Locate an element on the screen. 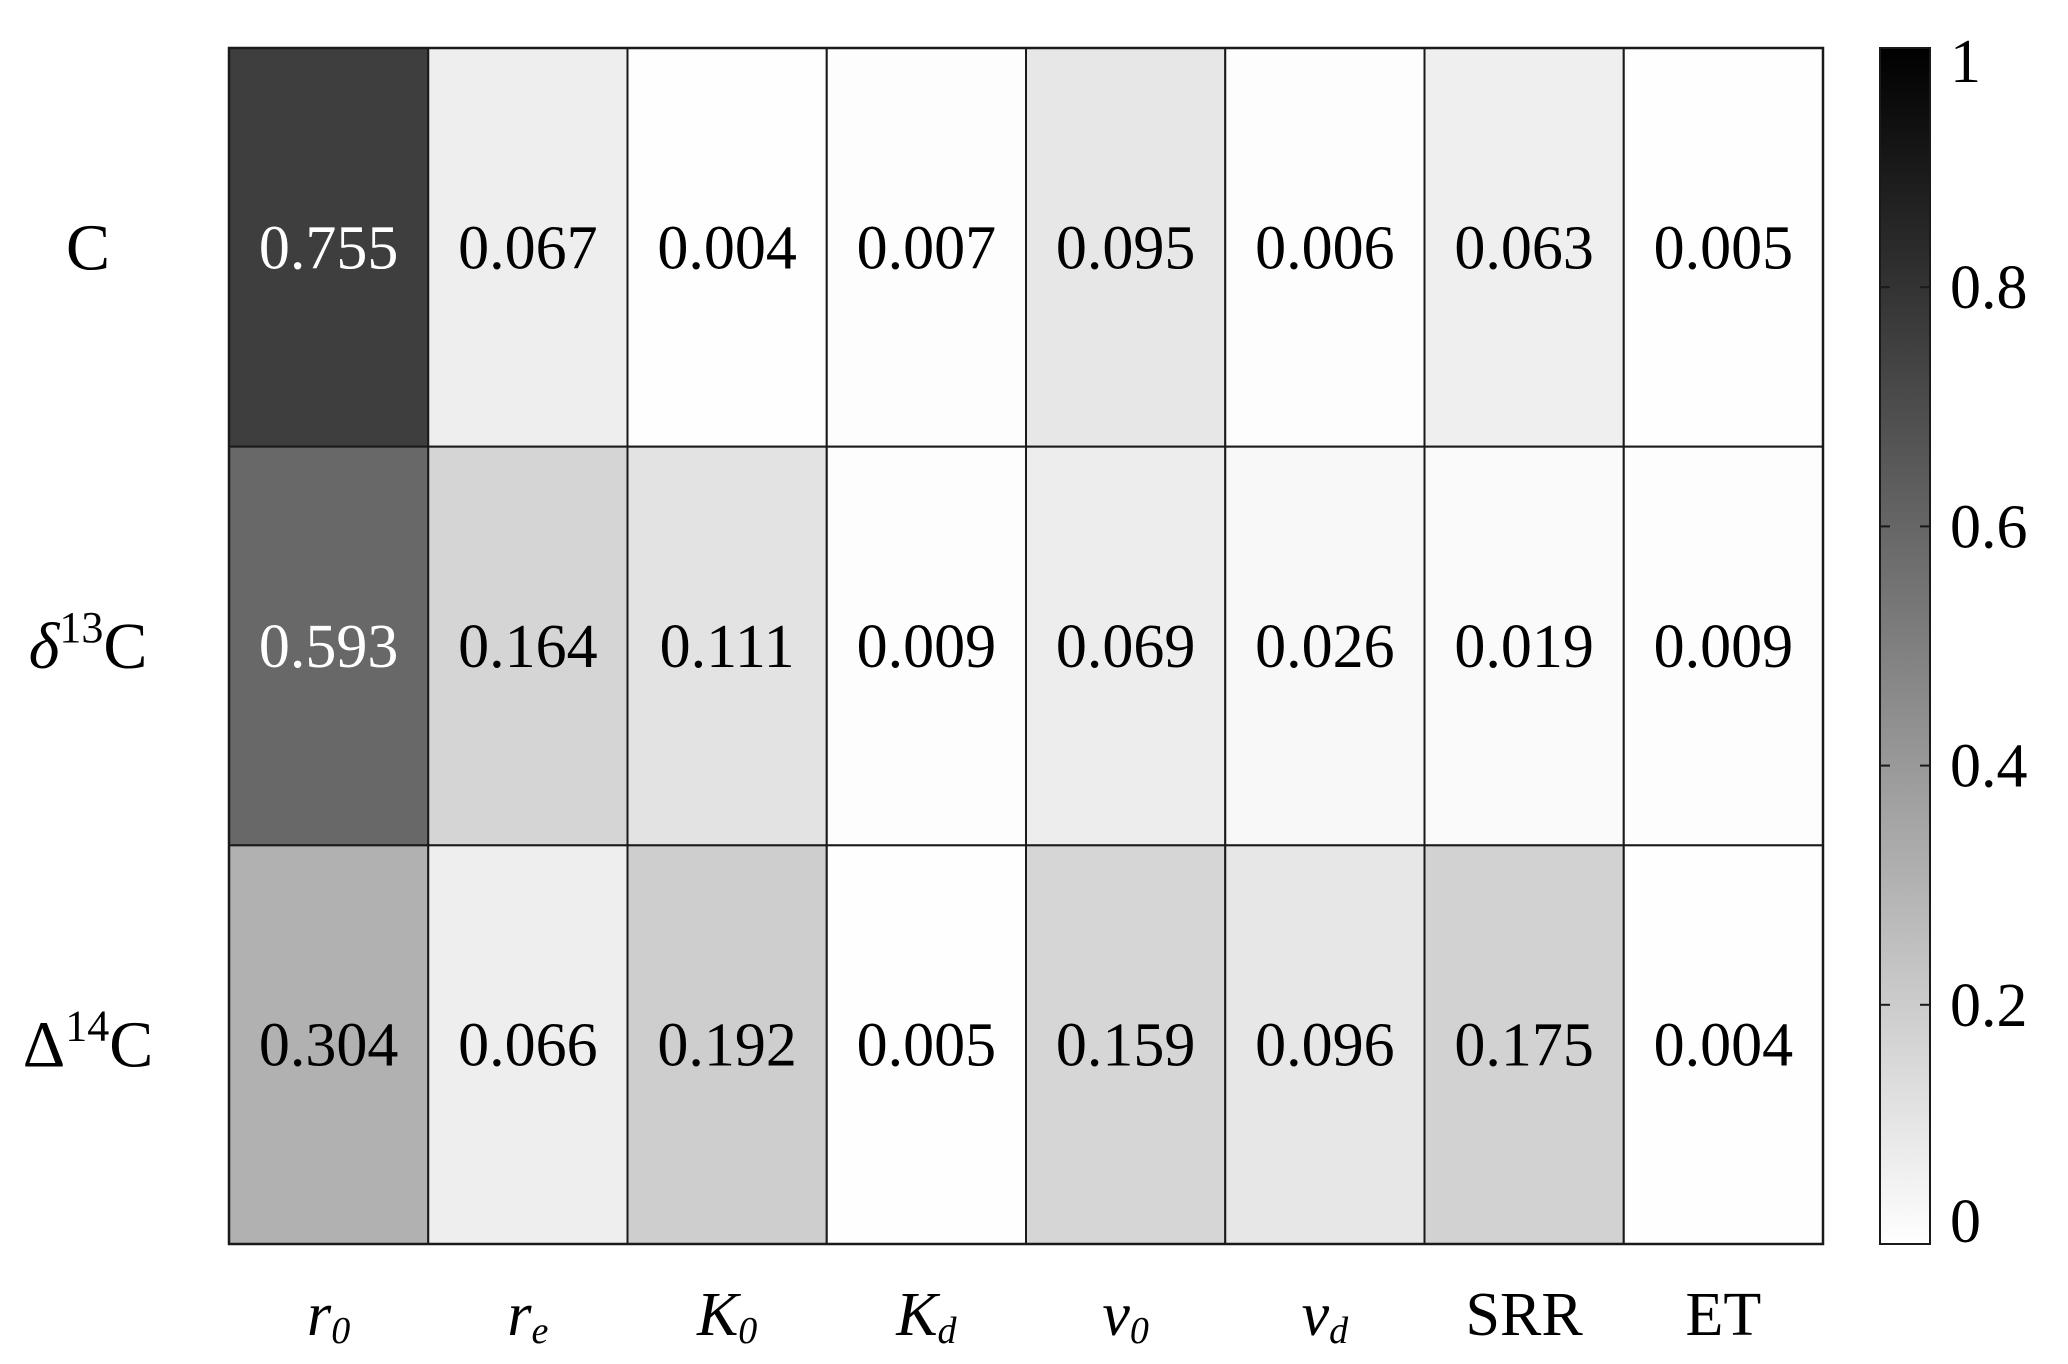  colorbar-tick-label: 1 is located at coordinates (1965, 62).